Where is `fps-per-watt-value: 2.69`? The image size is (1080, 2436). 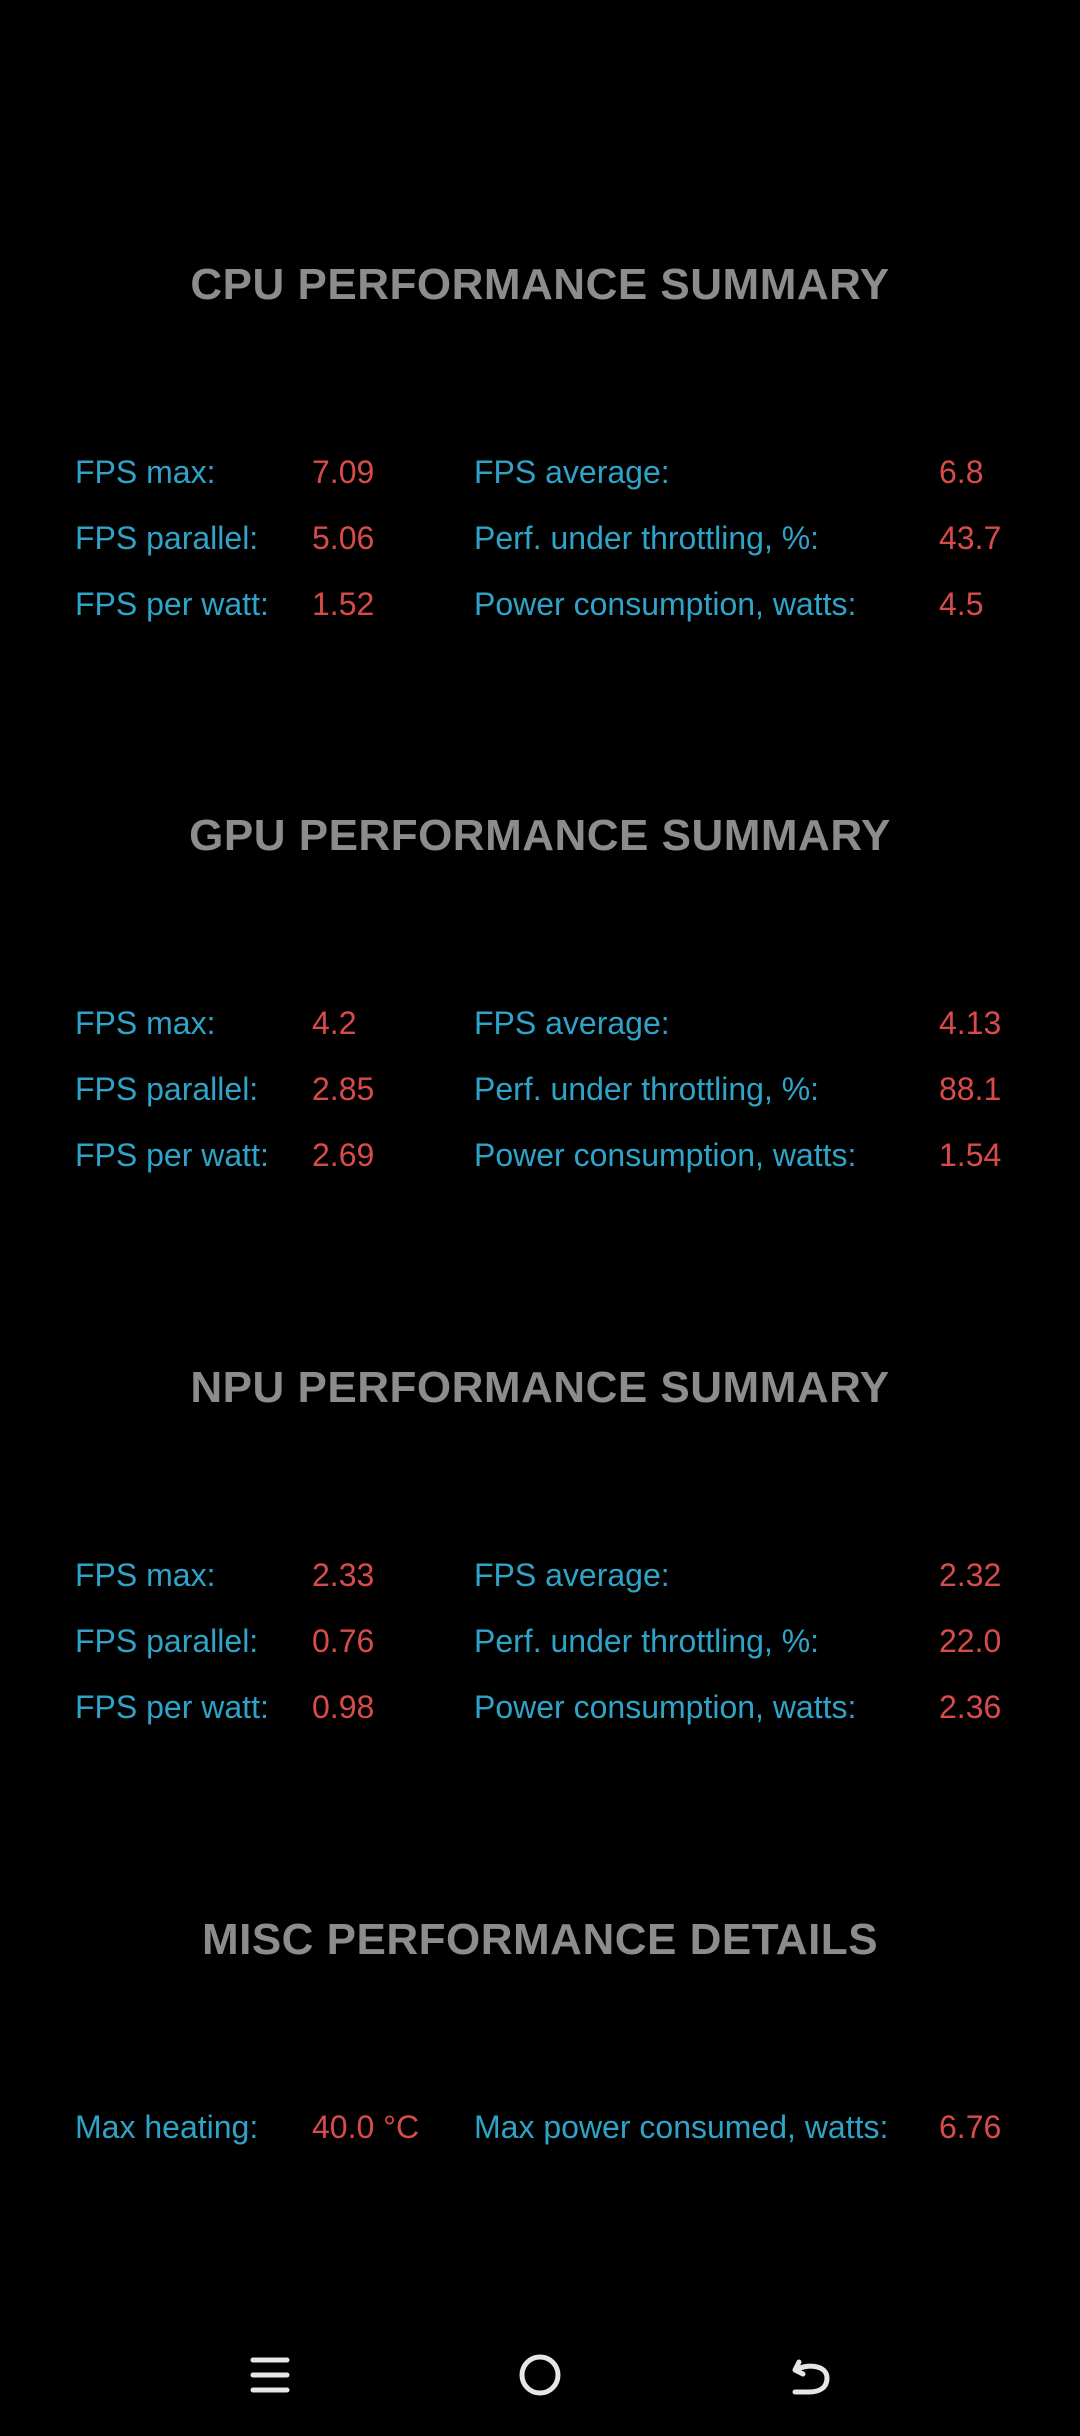
fps-per-watt-value: 2.69 is located at coordinates (343, 1155).